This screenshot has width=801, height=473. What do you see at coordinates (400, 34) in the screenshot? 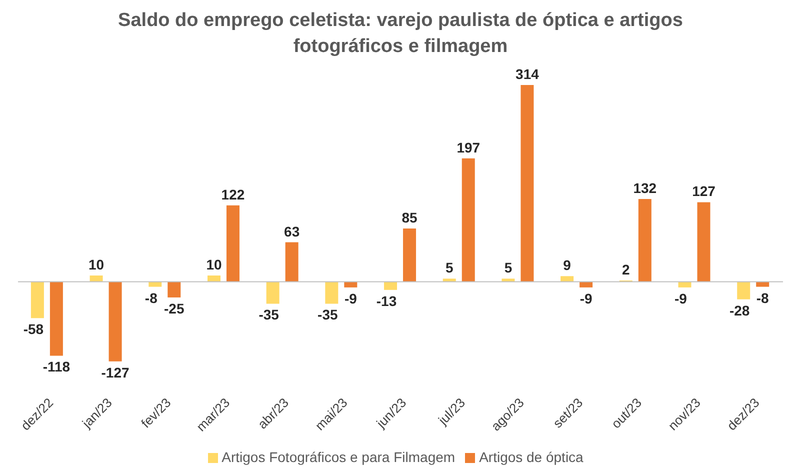
I see `chart-title: Saldo do emprego celetista: varejo paulista de óptica e artigos fotográficos e filmagem` at bounding box center [400, 34].